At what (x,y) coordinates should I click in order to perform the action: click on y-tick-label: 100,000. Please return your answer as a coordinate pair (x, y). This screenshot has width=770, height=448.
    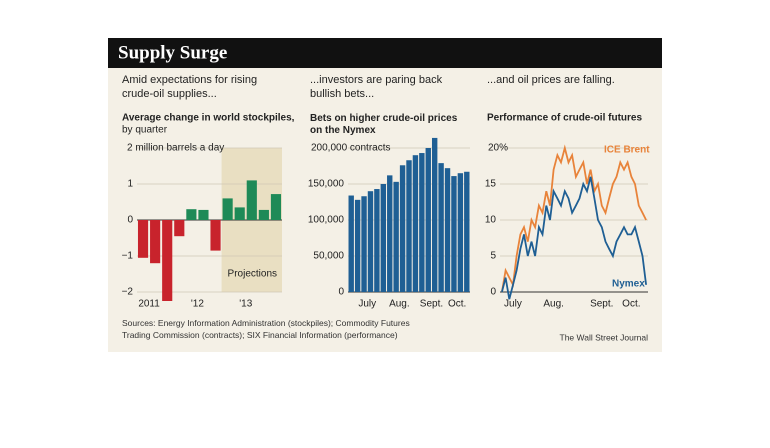
    Looking at the image, I should click on (326, 220).